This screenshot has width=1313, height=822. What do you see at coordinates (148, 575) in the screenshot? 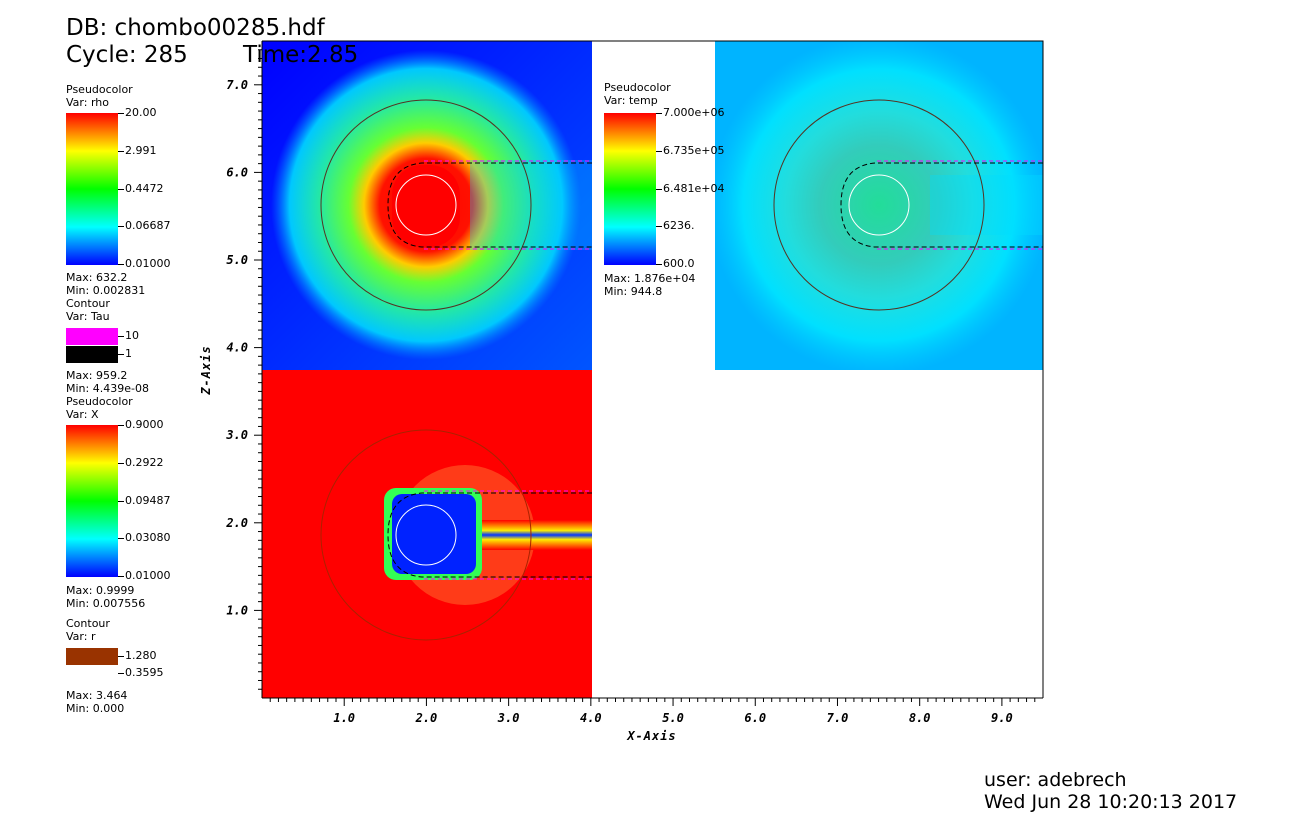
I see `legend-x-tick-label: 0.01000` at bounding box center [148, 575].